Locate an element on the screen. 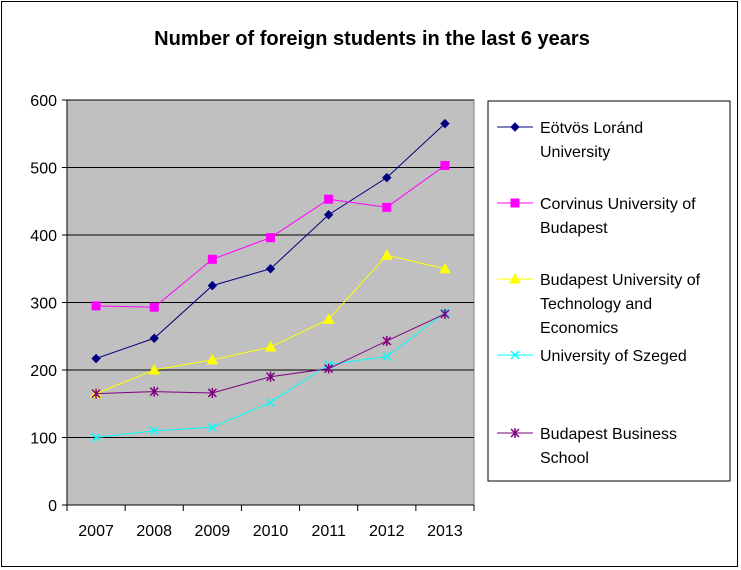 The width and height of the screenshot is (741, 570). legend-label: Technology and is located at coordinates (596, 304).